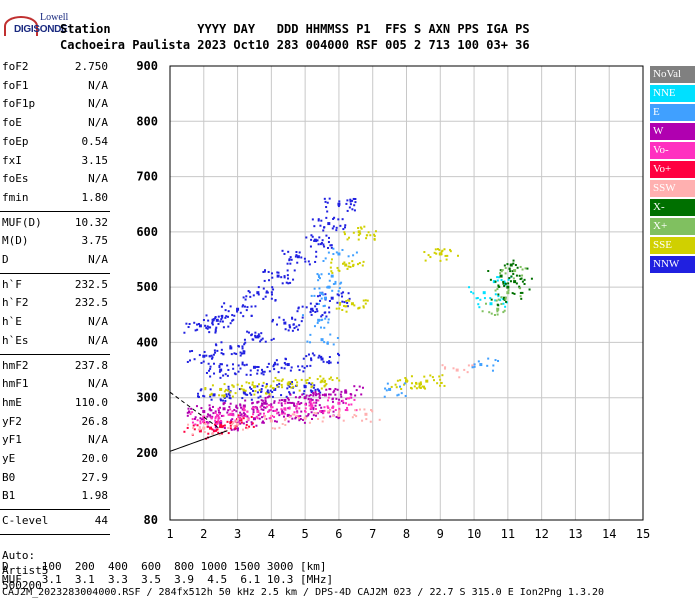 This screenshot has width=700, height=600. What do you see at coordinates (169, 534) in the screenshot?
I see `x-tick-label: 1` at bounding box center [169, 534].